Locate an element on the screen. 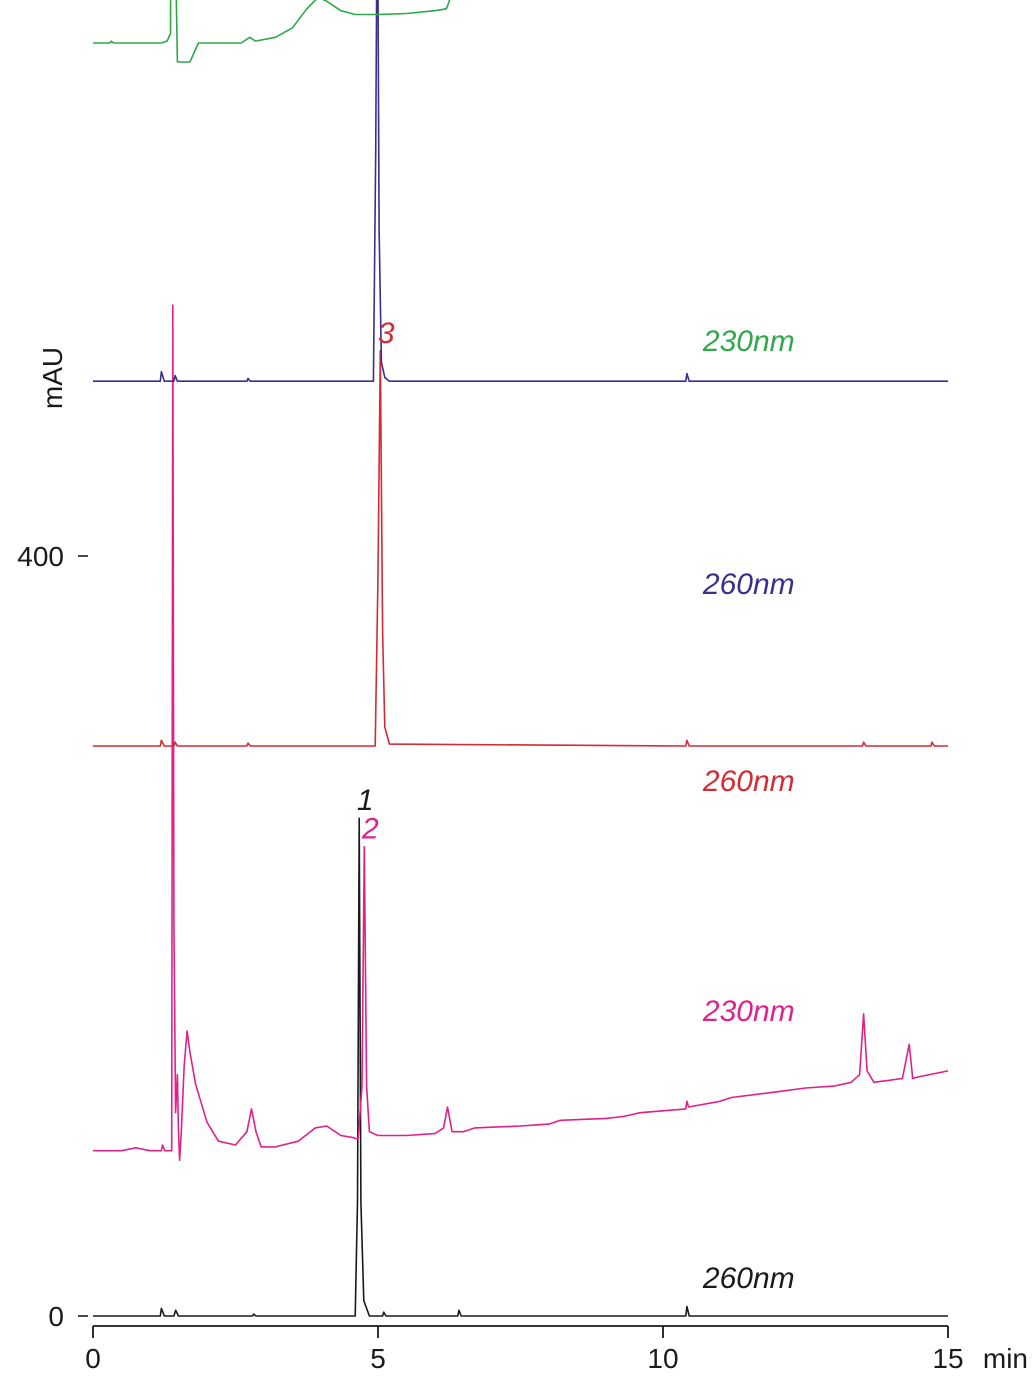  peak-label-2: 2 is located at coordinates (370, 829).